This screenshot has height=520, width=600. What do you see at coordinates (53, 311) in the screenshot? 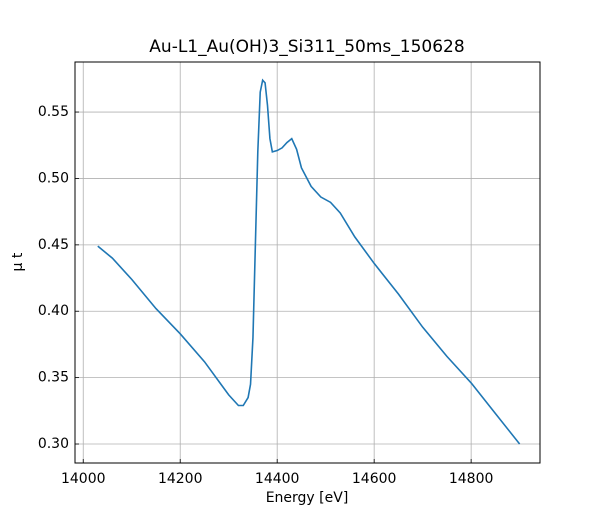
I see `y-tick-label: 0.40` at bounding box center [53, 311].